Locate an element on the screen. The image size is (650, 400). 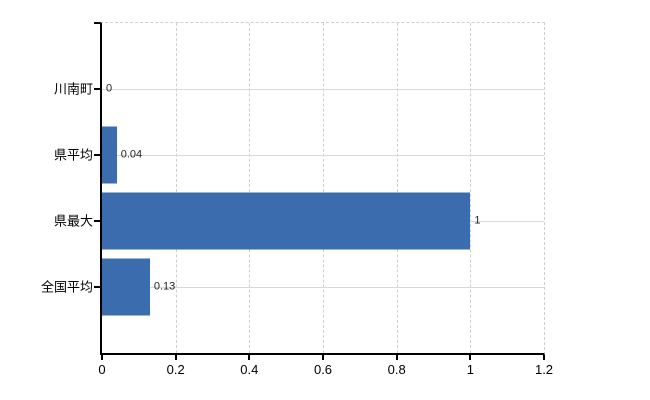
x-tick-label: 0.2 is located at coordinates (175, 369).